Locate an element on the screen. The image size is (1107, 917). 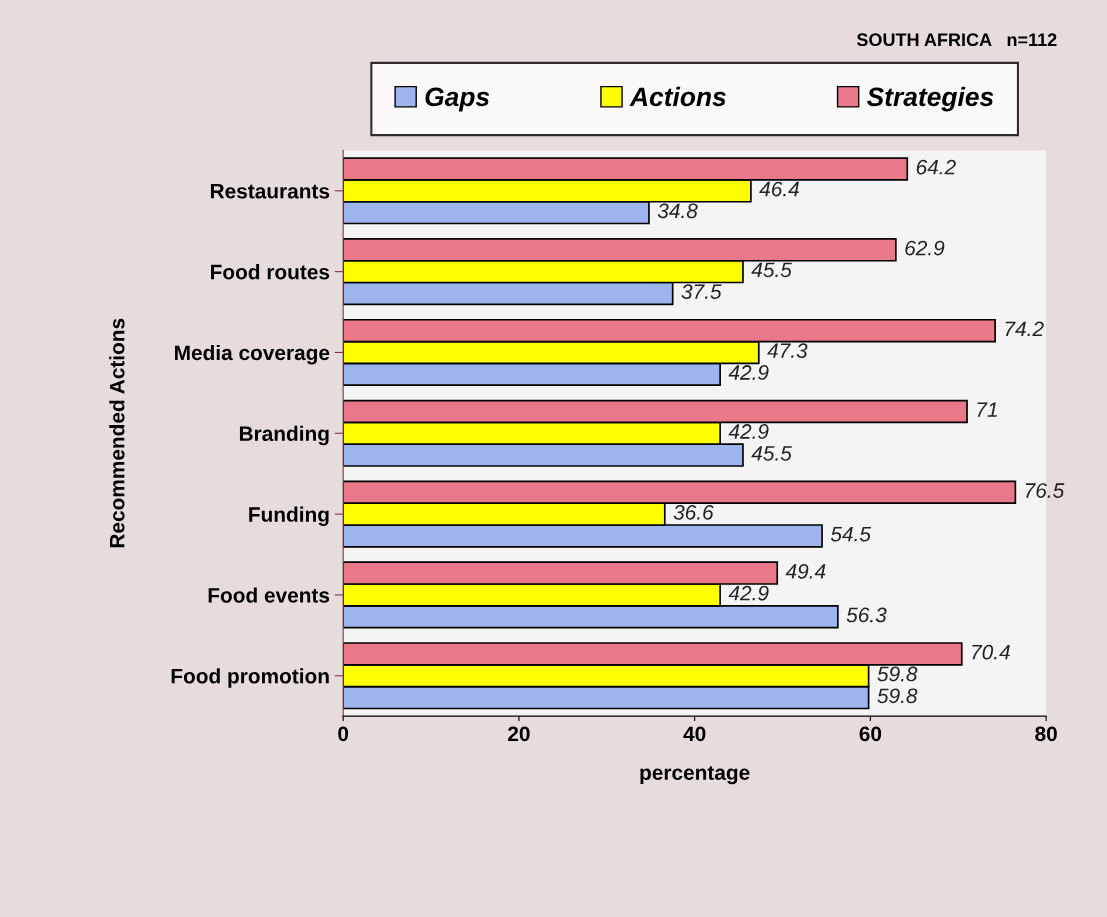
legend-label: Strategies is located at coordinates (930, 99).